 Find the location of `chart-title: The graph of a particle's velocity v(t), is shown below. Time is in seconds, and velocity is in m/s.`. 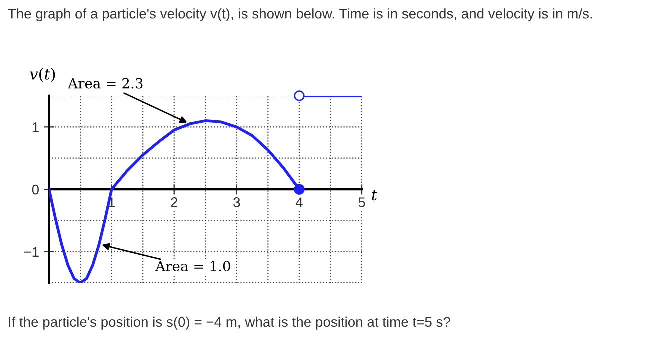

chart-title: The graph of a particle's velocity v(t), is shown below. Time is in seconds, and velocity is in m/s. is located at coordinates (300, 15).